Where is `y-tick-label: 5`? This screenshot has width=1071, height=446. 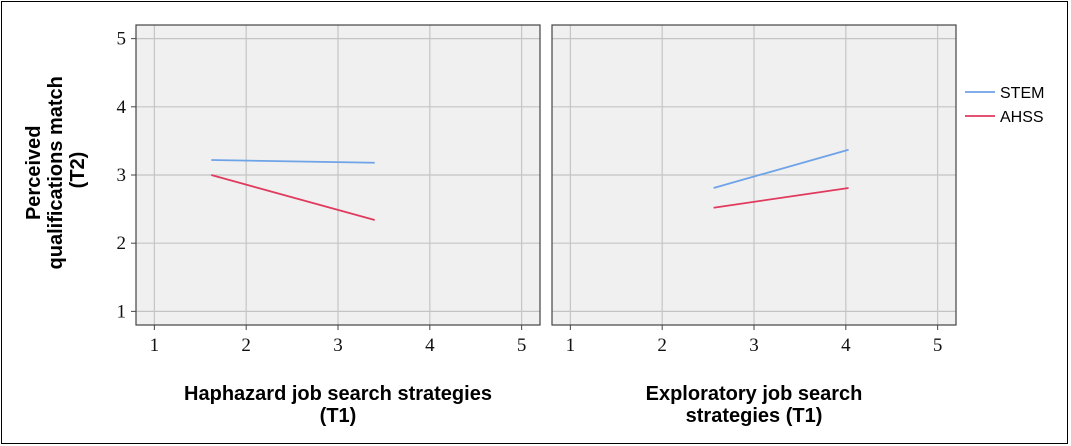 y-tick-label: 5 is located at coordinates (122, 39).